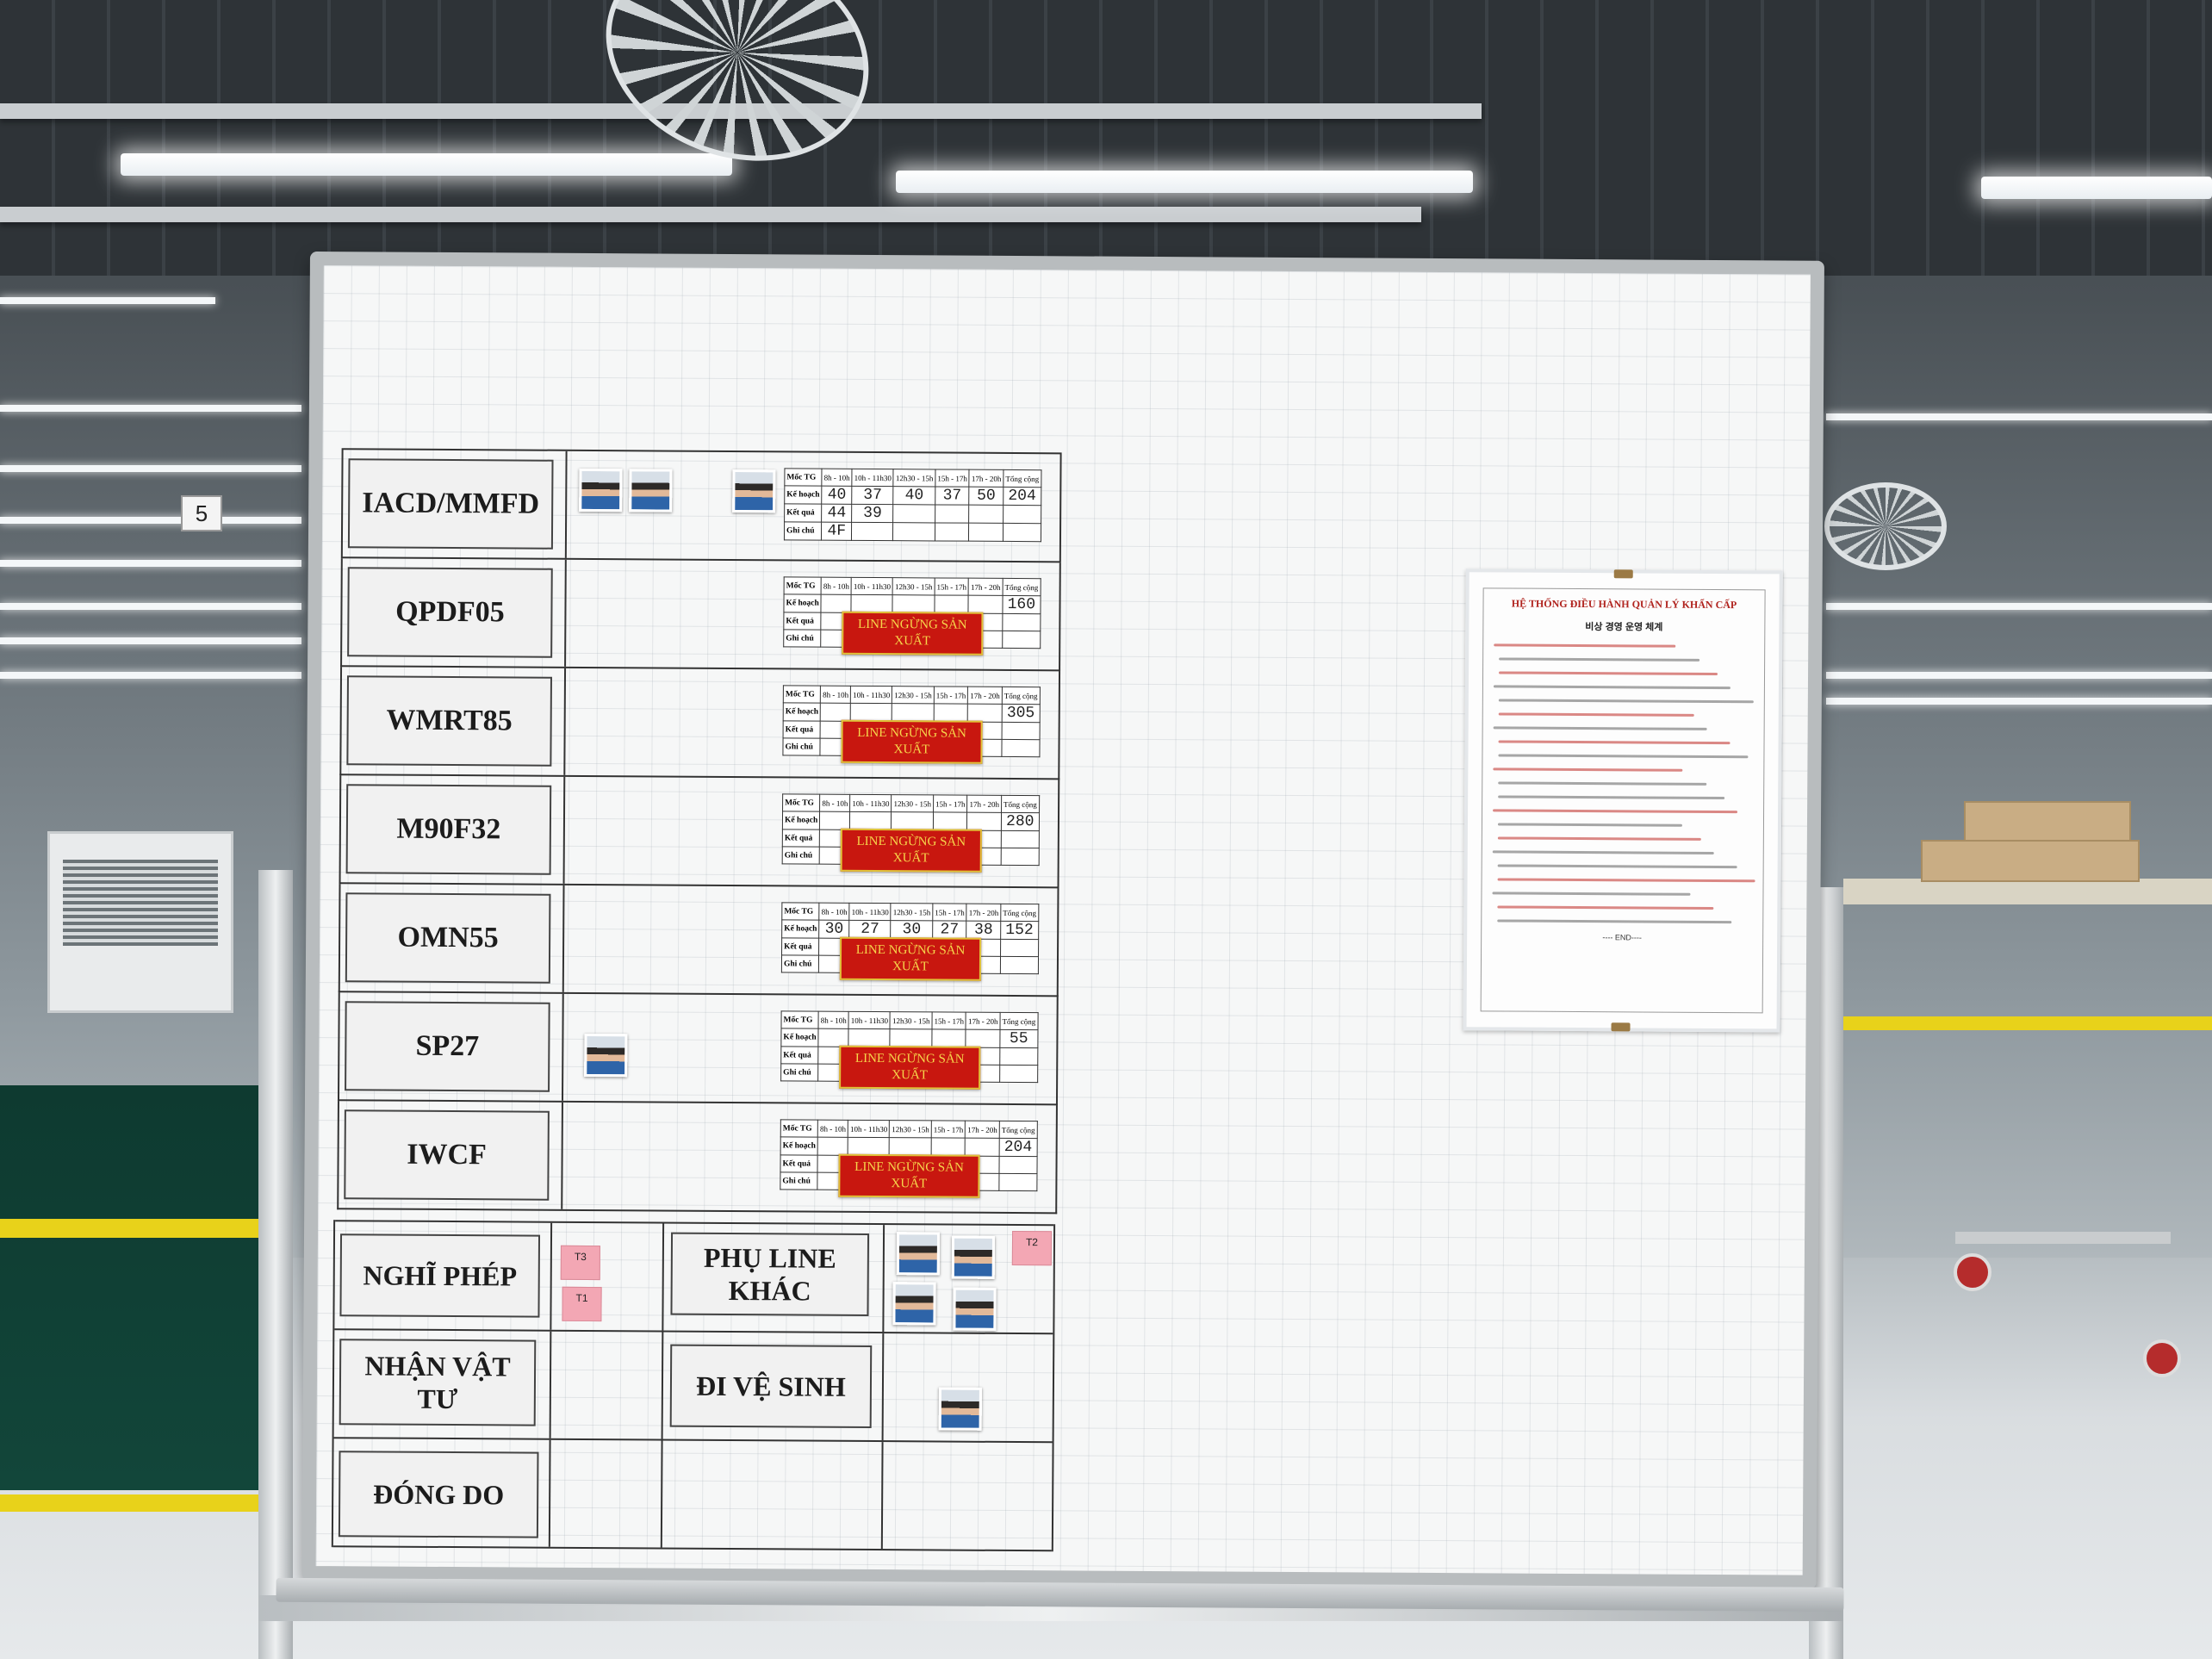 This screenshot has height=1659, width=2212. What do you see at coordinates (834, 929) in the screenshot?
I see `value-cell: 30` at bounding box center [834, 929].